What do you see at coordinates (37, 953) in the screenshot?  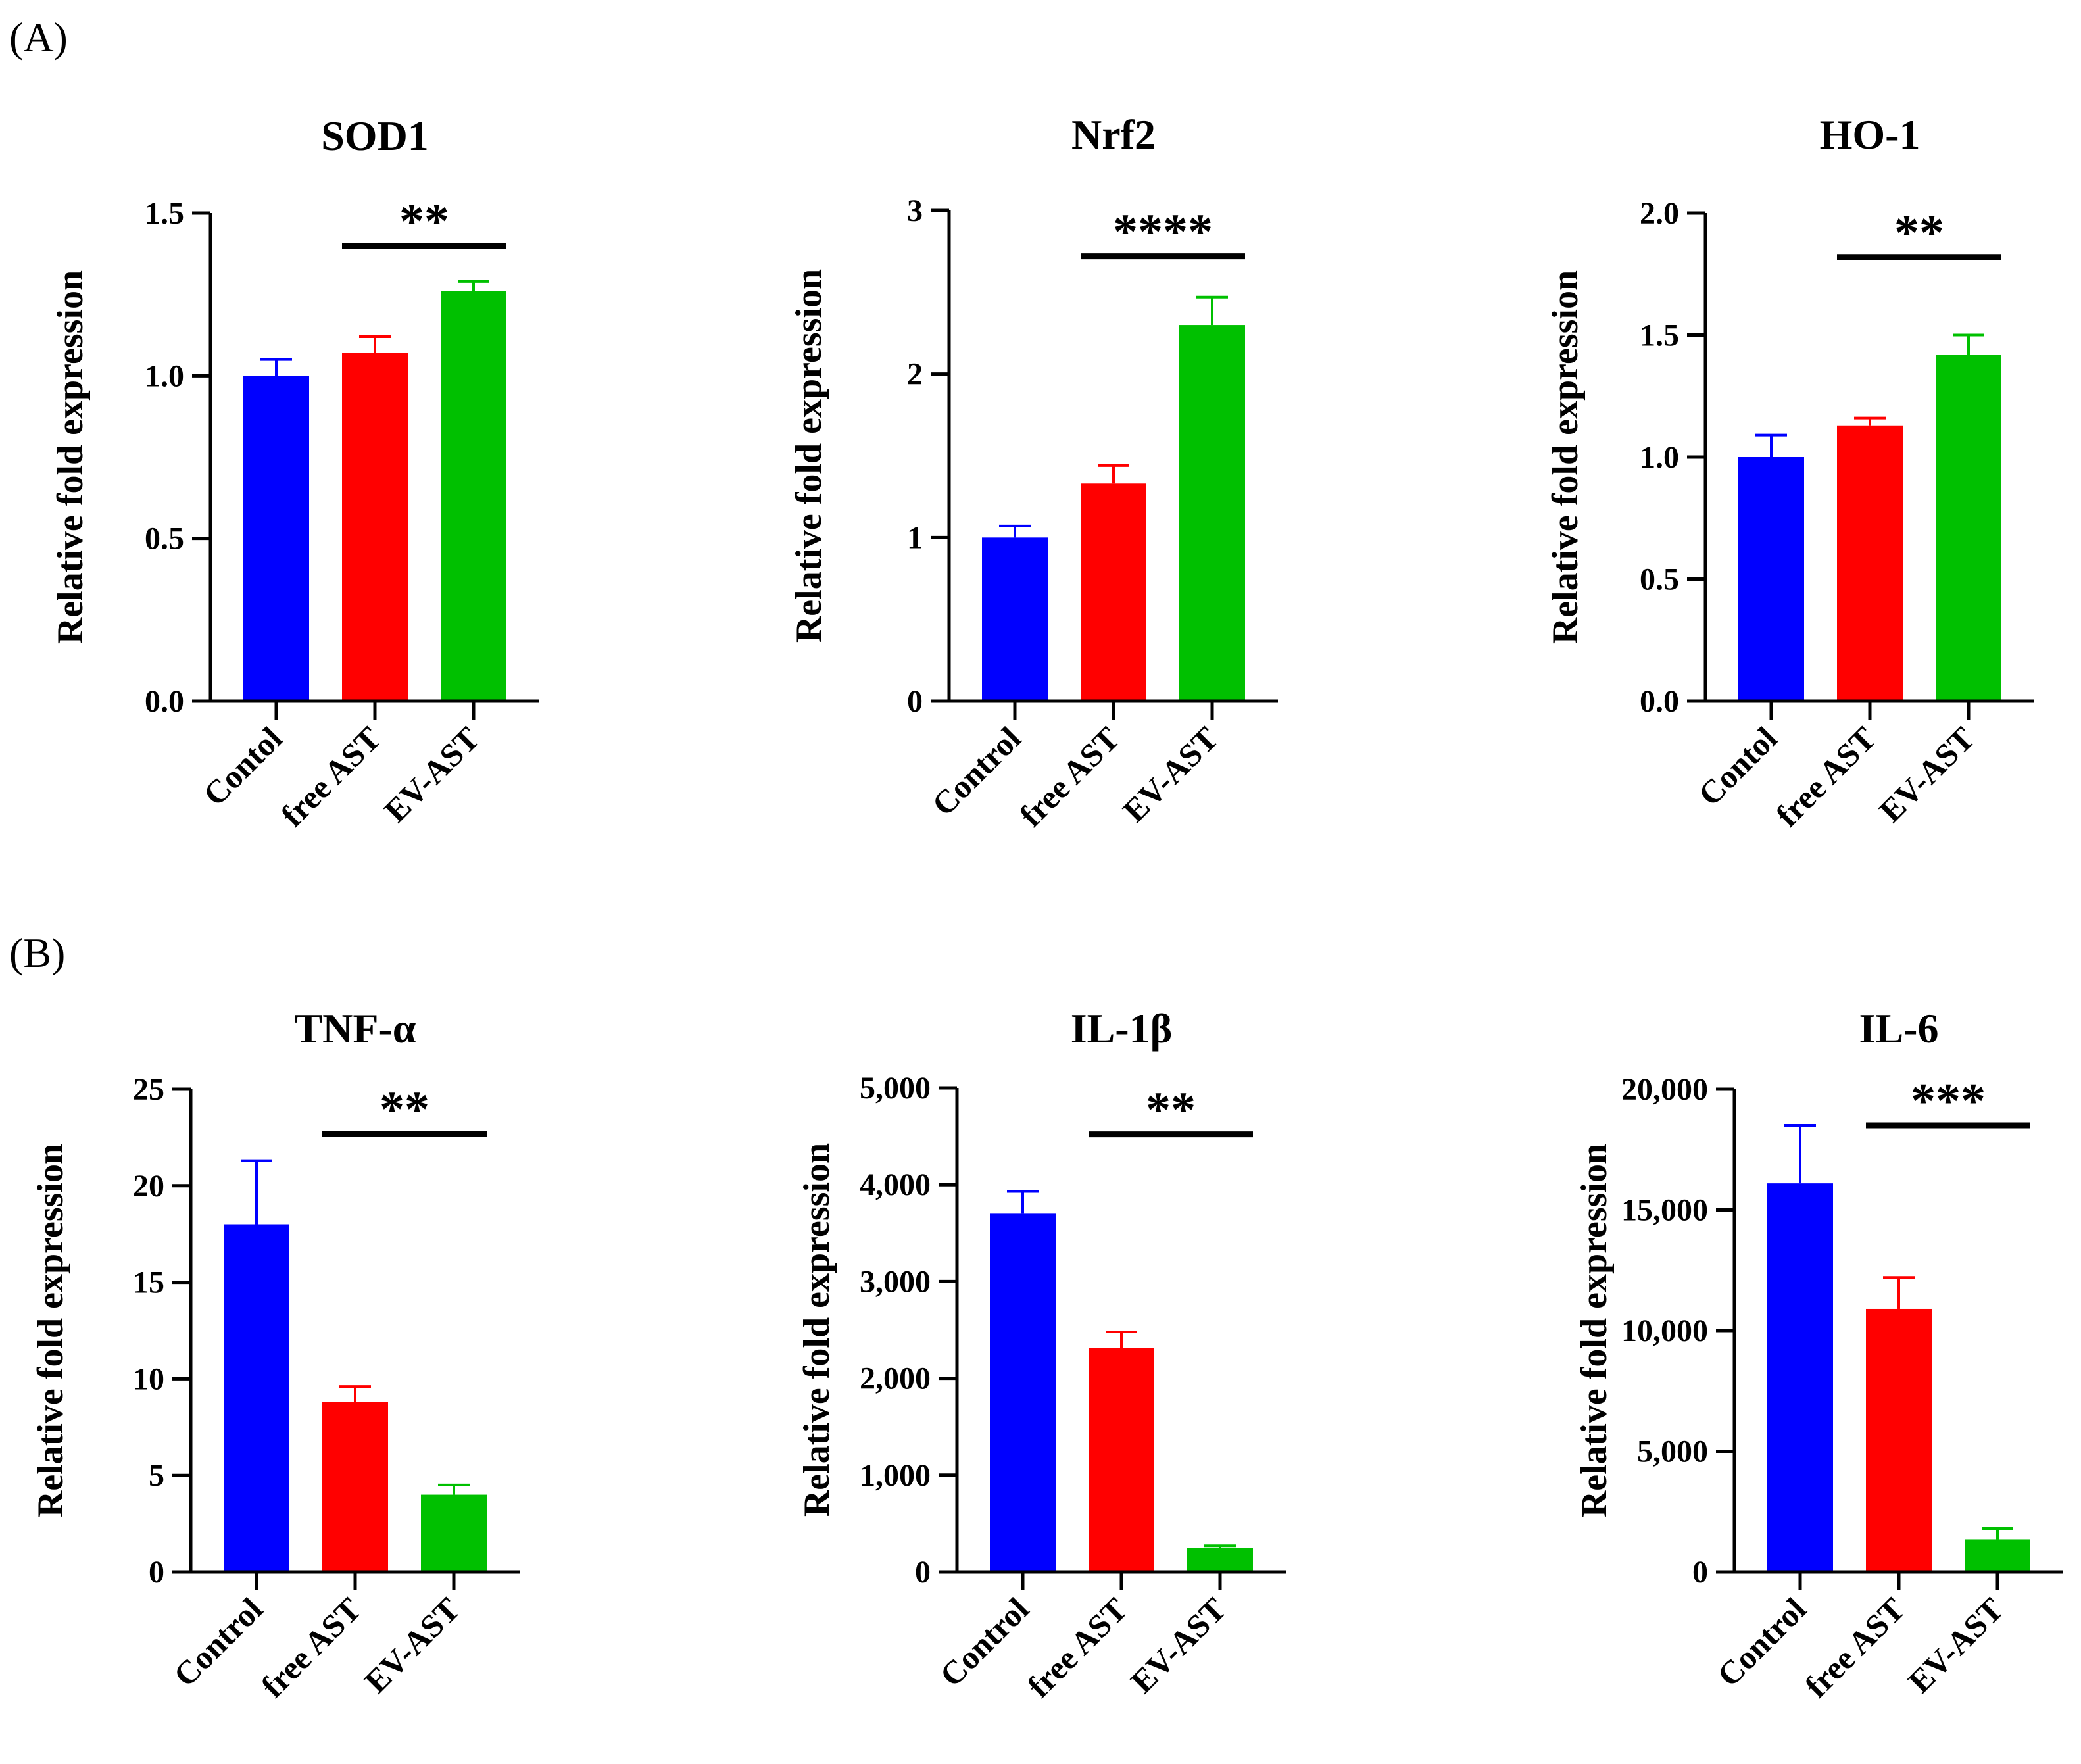 I see `panel-label-b: (B)` at bounding box center [37, 953].